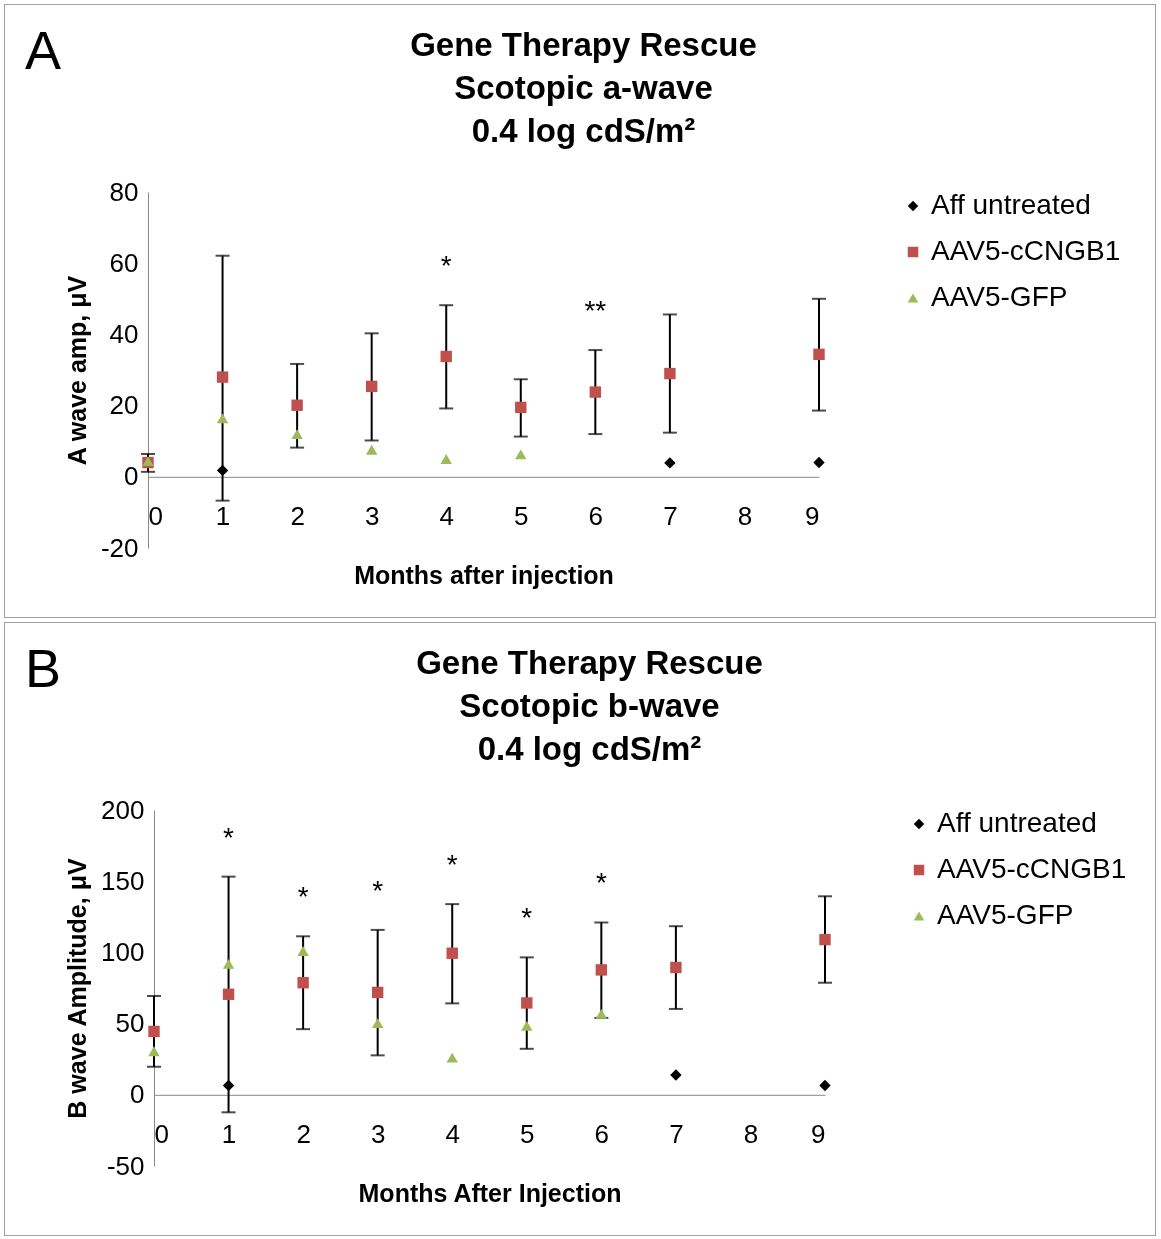 This screenshot has height=1239, width=1161. What do you see at coordinates (583, 87) in the screenshot?
I see `chart-title: Gene Therapy Rescue Scotopic a-wave 0.4 log cdS/m²` at bounding box center [583, 87].